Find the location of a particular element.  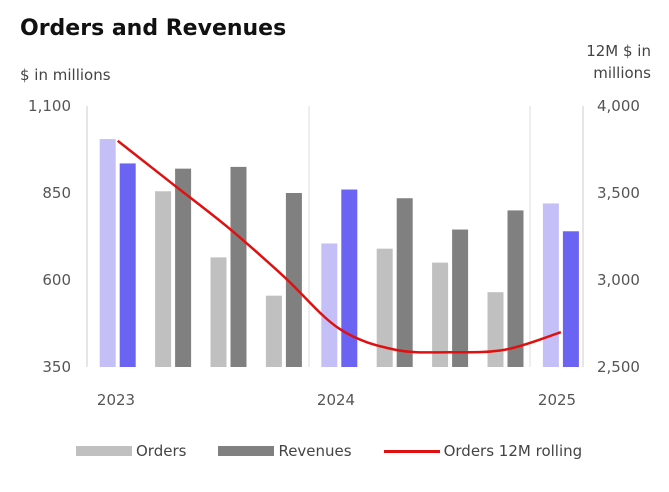

legend-swatch-rolling is located at coordinates (411, 451).